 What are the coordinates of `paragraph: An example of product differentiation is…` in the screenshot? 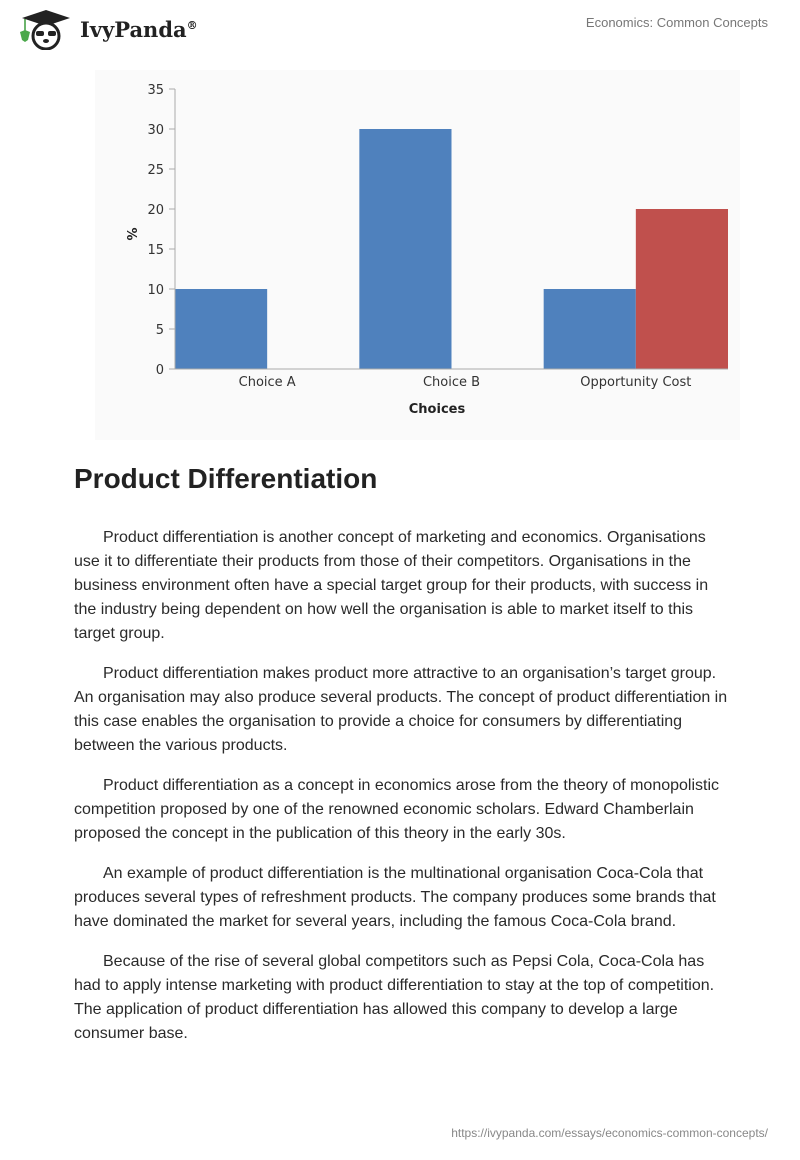 It's located at (395, 897).